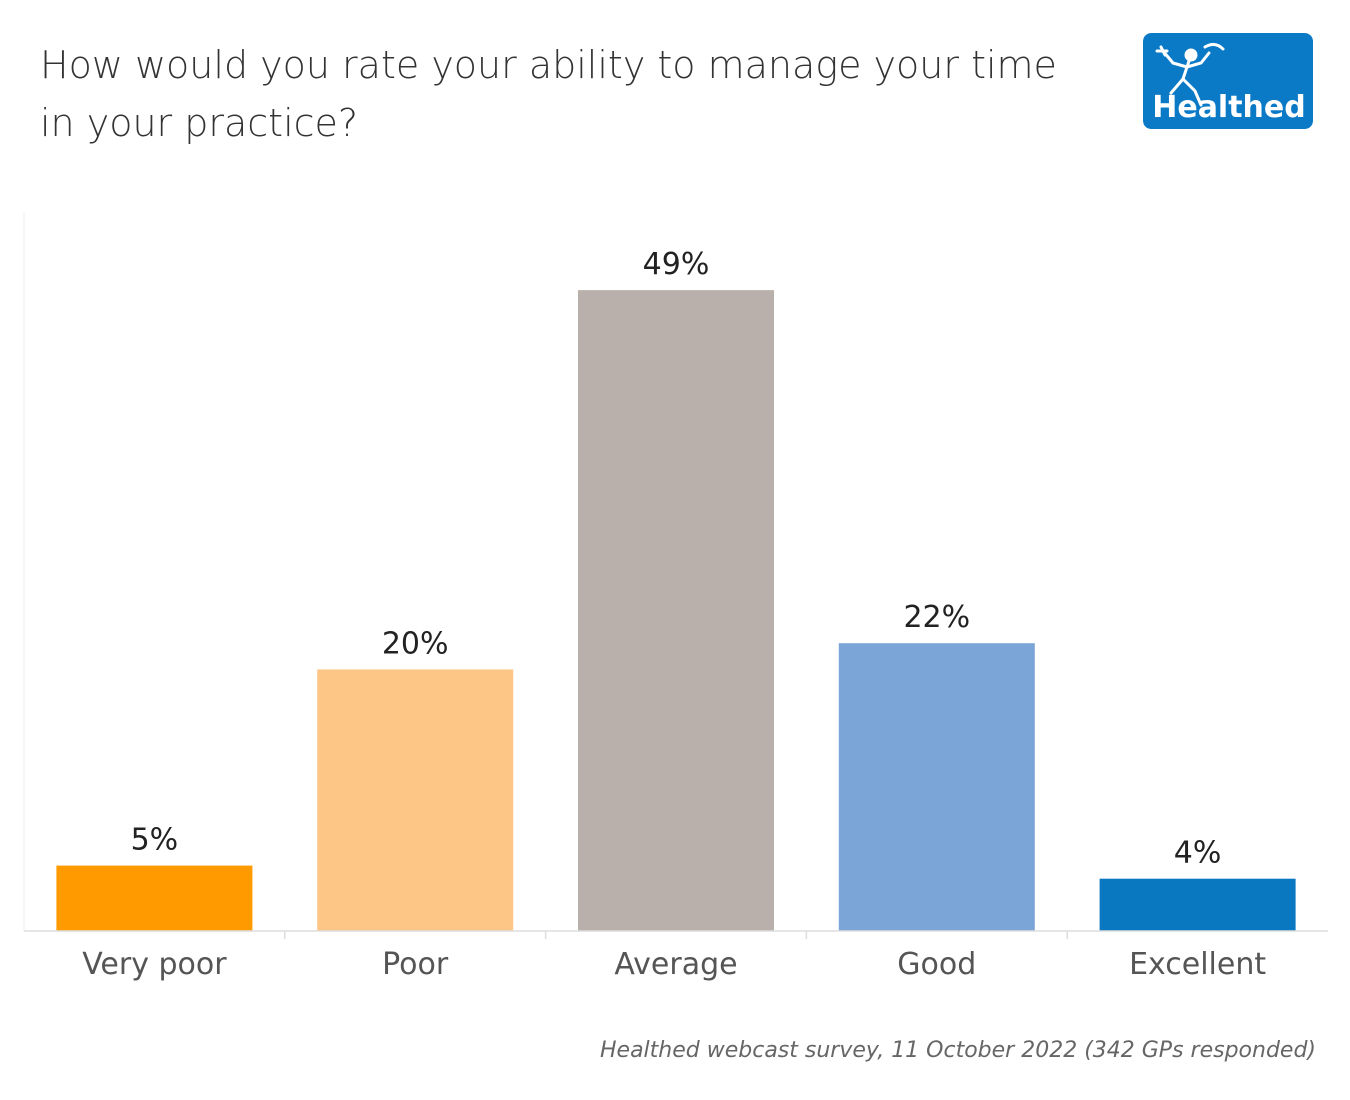 The height and width of the screenshot is (1100, 1350). I want to click on bar-very-poor, so click(154, 898).